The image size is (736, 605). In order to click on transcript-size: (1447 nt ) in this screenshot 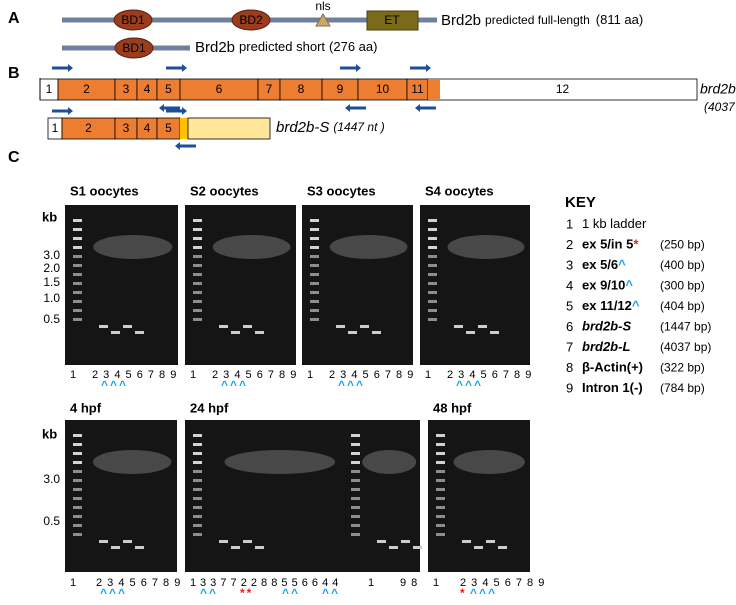, I will do `click(358, 127)`.